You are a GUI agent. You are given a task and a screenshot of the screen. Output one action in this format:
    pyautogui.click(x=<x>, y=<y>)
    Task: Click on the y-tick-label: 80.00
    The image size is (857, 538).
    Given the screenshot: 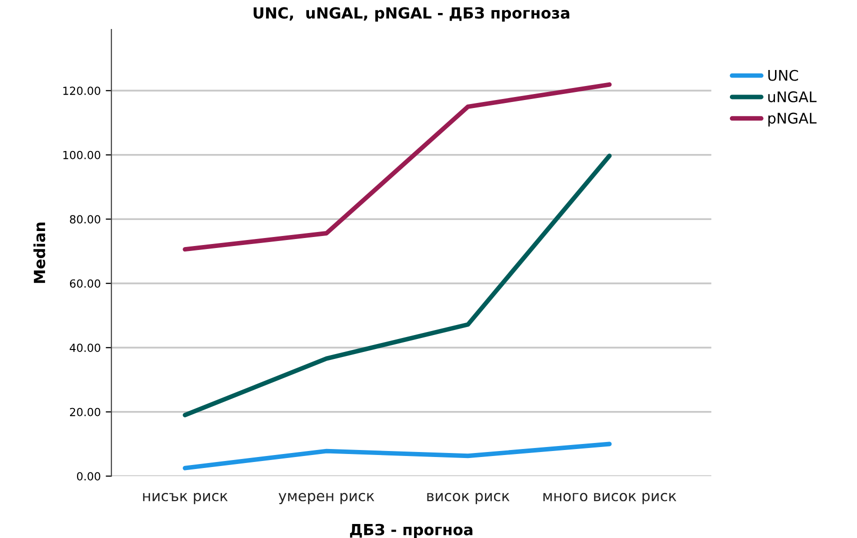 What is the action you would take?
    pyautogui.click(x=85, y=219)
    